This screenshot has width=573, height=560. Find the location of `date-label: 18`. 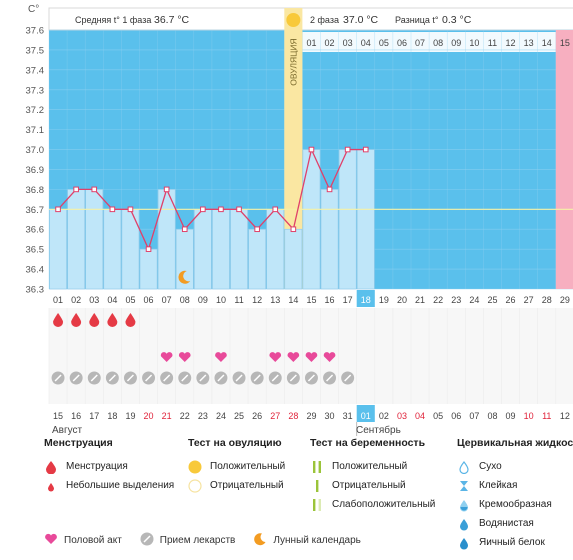

date-label: 18 is located at coordinates (112, 416).